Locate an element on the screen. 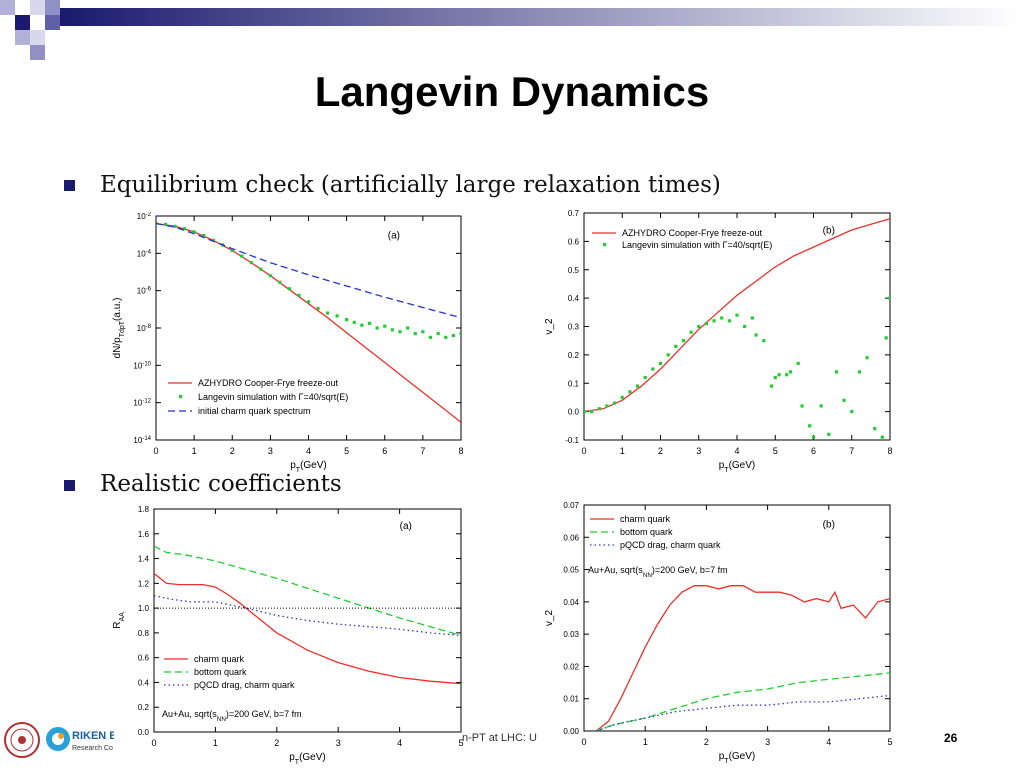  legend-label: initial charm quark spectrum is located at coordinates (254, 411).